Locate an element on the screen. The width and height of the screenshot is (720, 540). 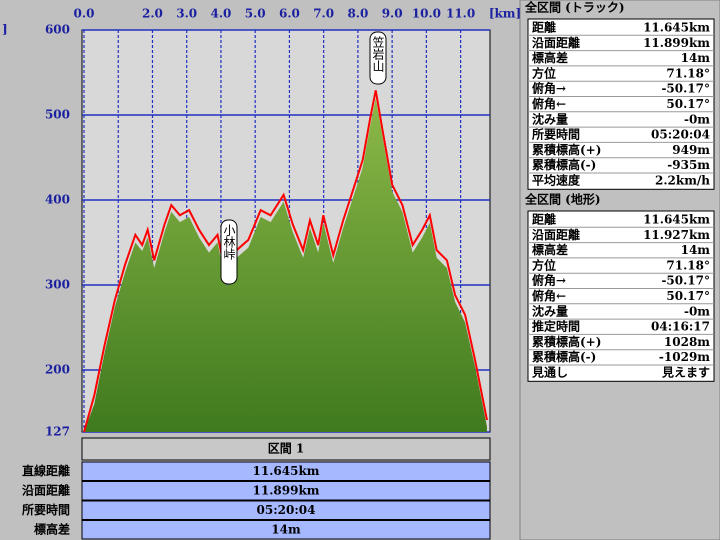
row-value: -1029m is located at coordinates (684, 357).